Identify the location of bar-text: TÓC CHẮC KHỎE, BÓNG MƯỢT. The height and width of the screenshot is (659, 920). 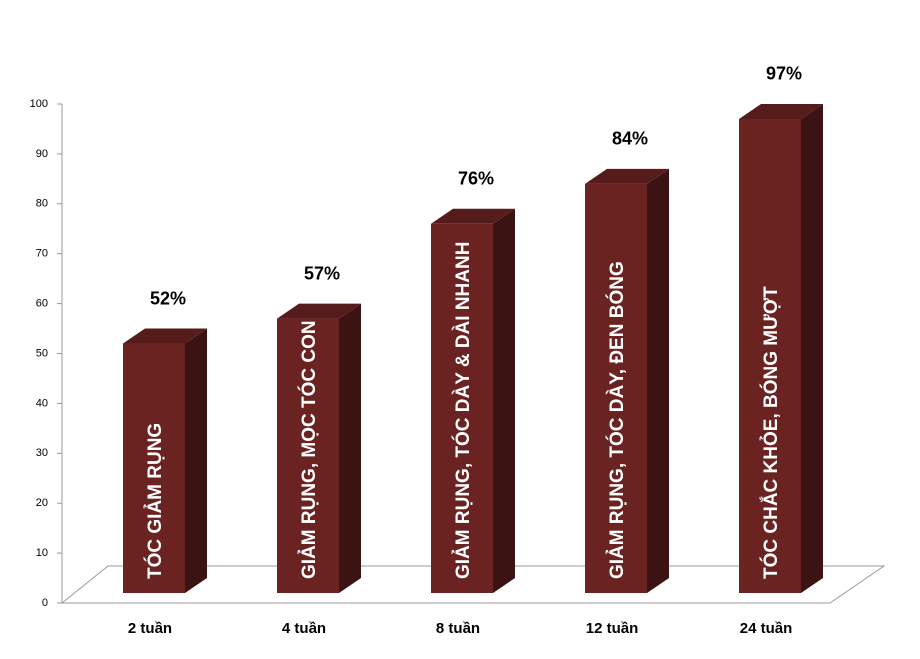
(771, 432).